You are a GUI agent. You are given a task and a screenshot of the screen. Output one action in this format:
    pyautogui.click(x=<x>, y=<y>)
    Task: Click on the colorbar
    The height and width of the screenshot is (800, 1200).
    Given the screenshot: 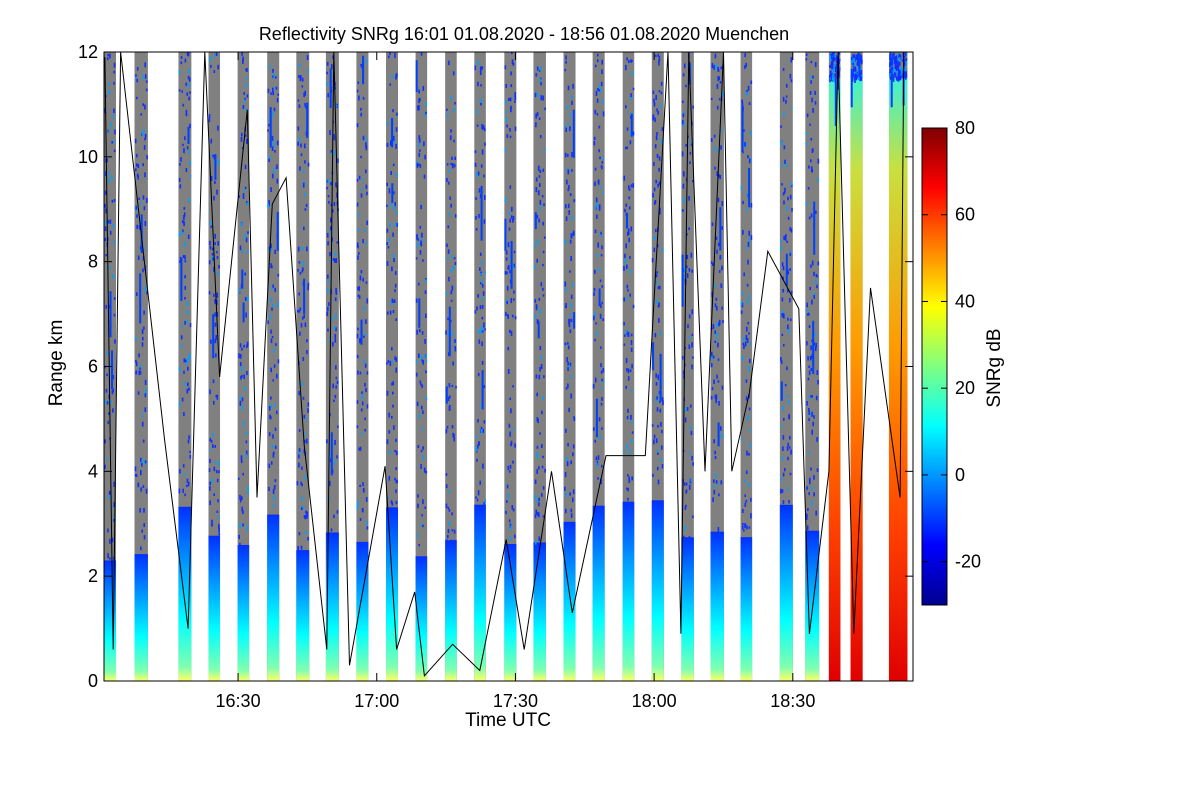 What is the action you would take?
    pyautogui.click(x=934, y=366)
    